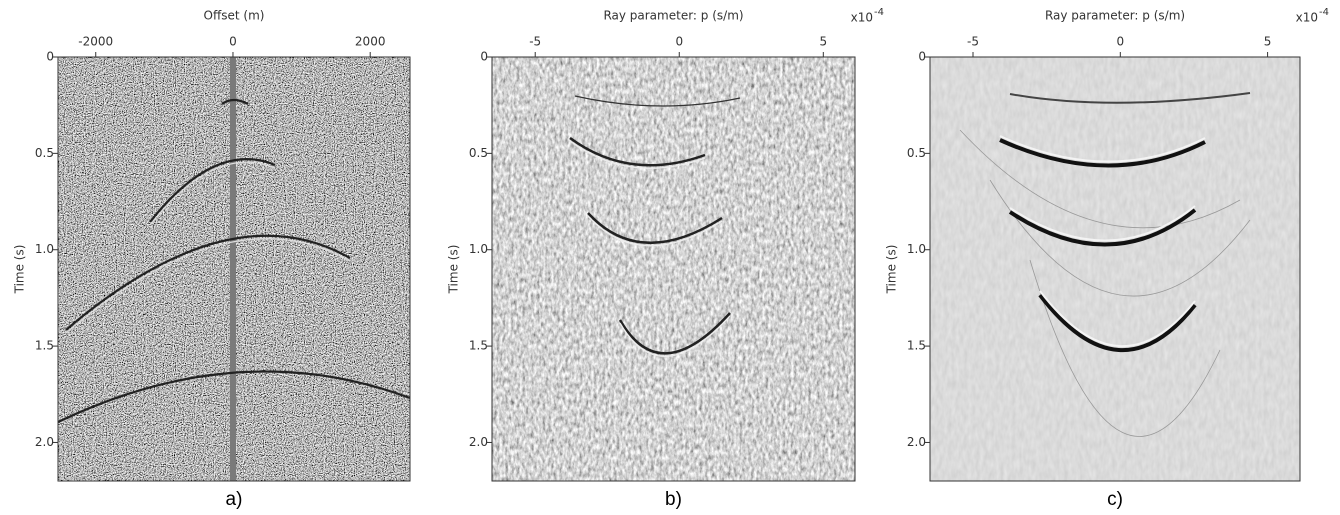 This screenshot has width=1340, height=515. Describe the element at coordinates (234, 16) in the screenshot. I see `x-axis-title: Offset (m)` at that location.